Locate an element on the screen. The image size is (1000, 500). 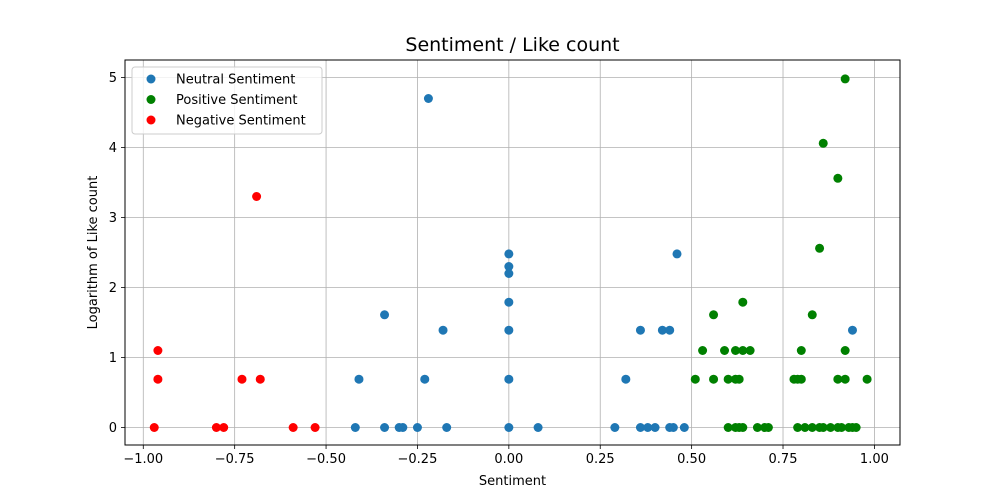
legend-entry: Neutral Sentiment is located at coordinates (235, 80).